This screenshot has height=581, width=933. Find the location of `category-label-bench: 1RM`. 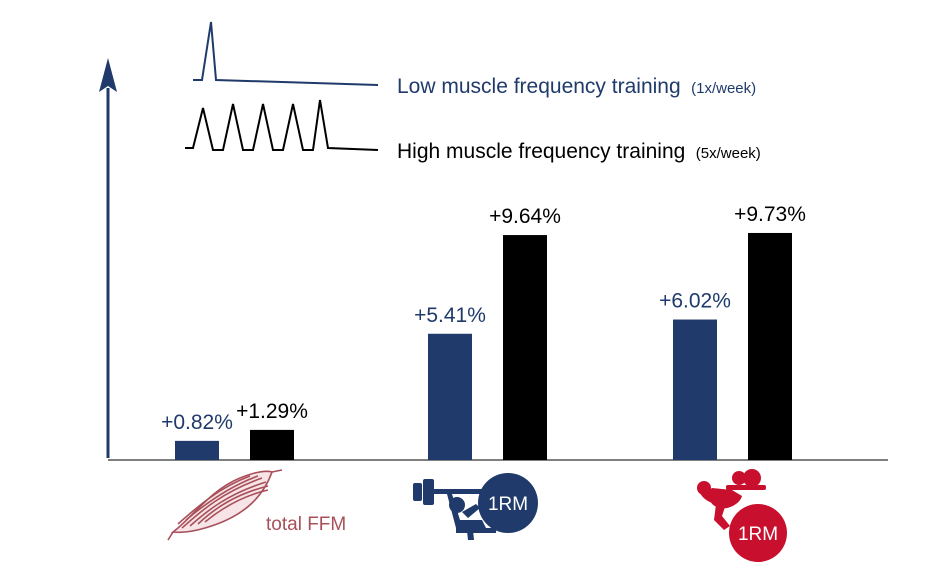

category-label-bench: 1RM is located at coordinates (508, 504).